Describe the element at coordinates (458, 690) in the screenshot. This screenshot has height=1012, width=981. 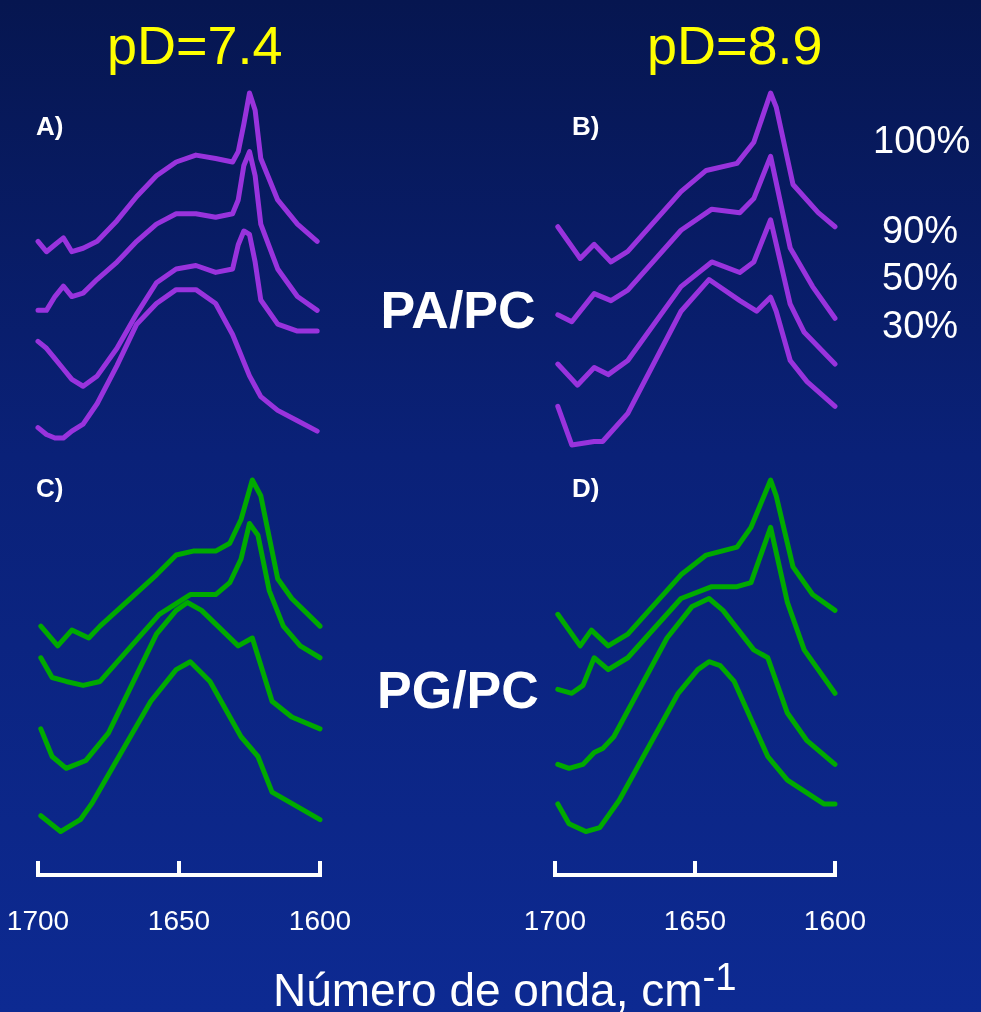
I see `text: PG/PC` at that location.